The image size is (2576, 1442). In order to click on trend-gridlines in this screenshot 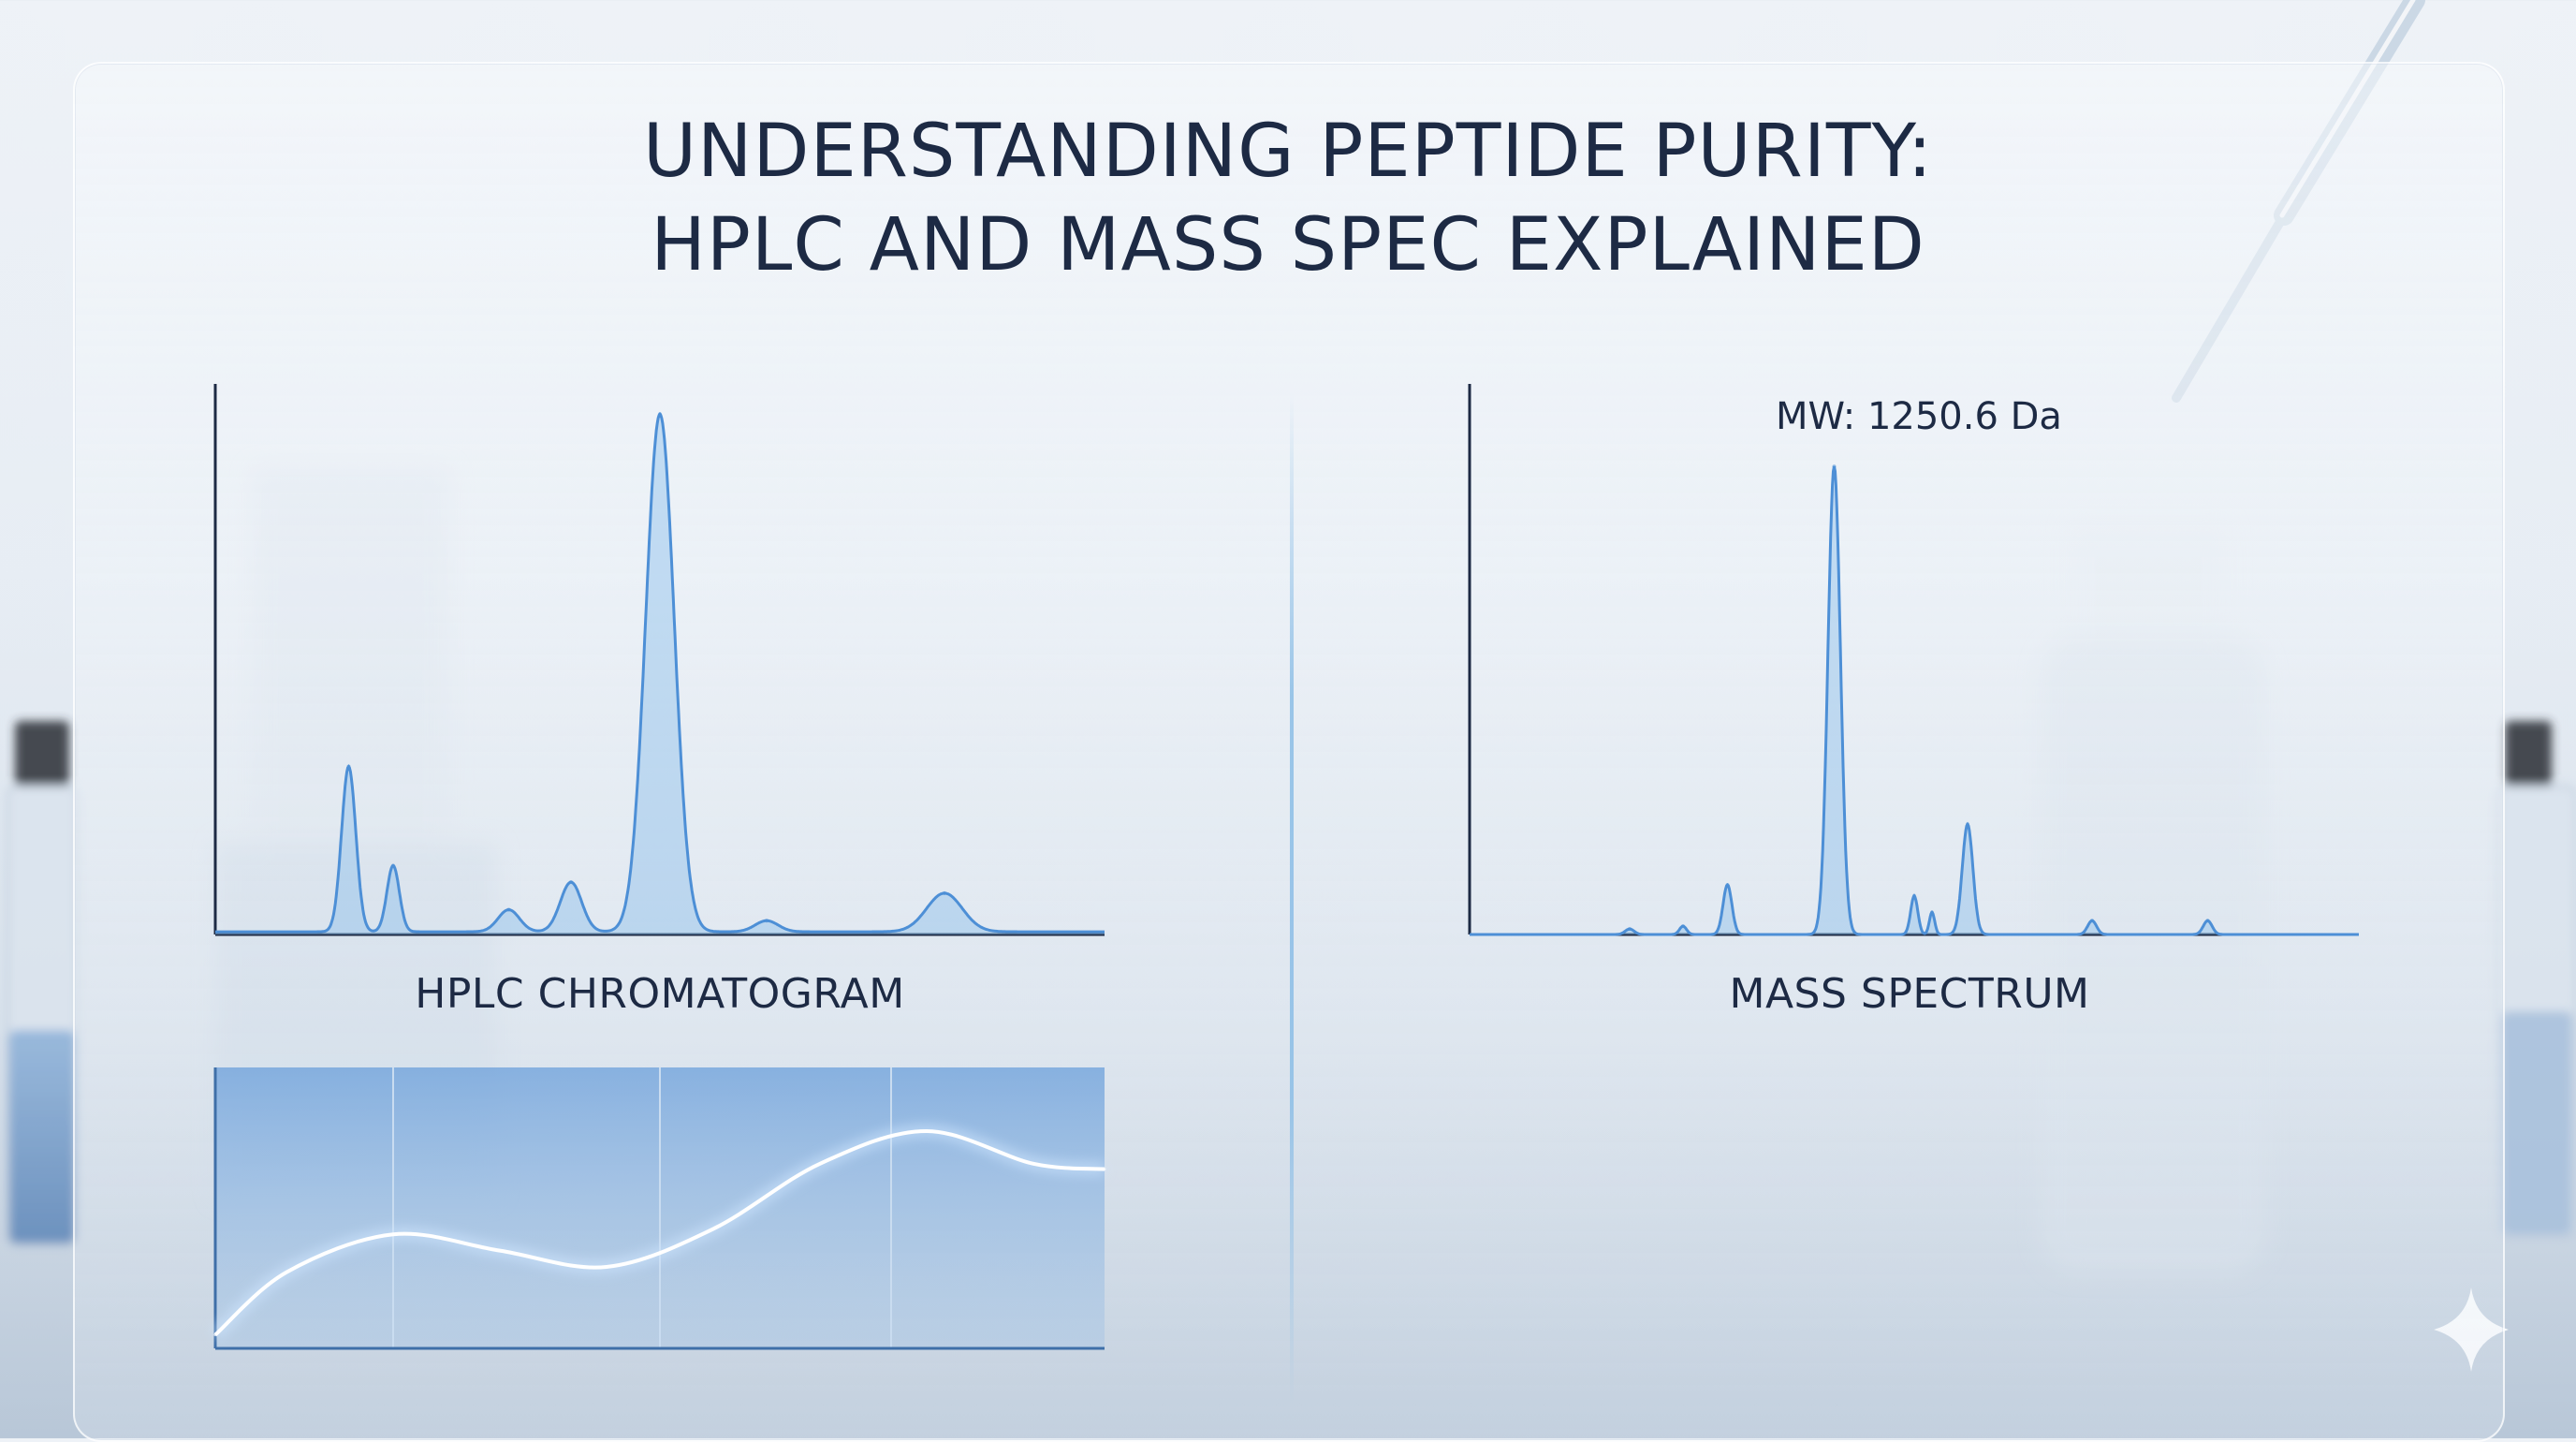, I will do `click(642, 1207)`.